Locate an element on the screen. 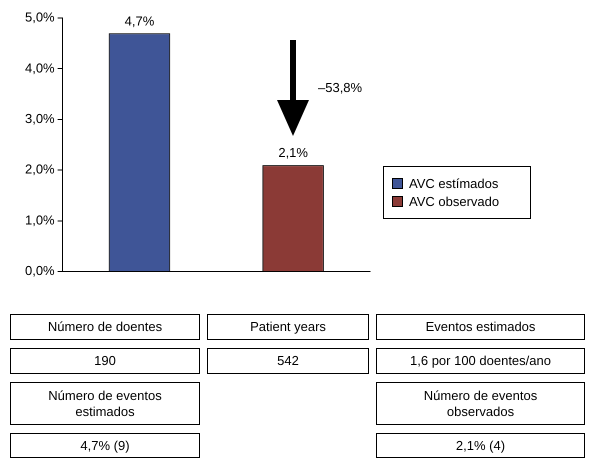 The height and width of the screenshot is (464, 589). y-tick-label: 3,0% is located at coordinates (40, 118).